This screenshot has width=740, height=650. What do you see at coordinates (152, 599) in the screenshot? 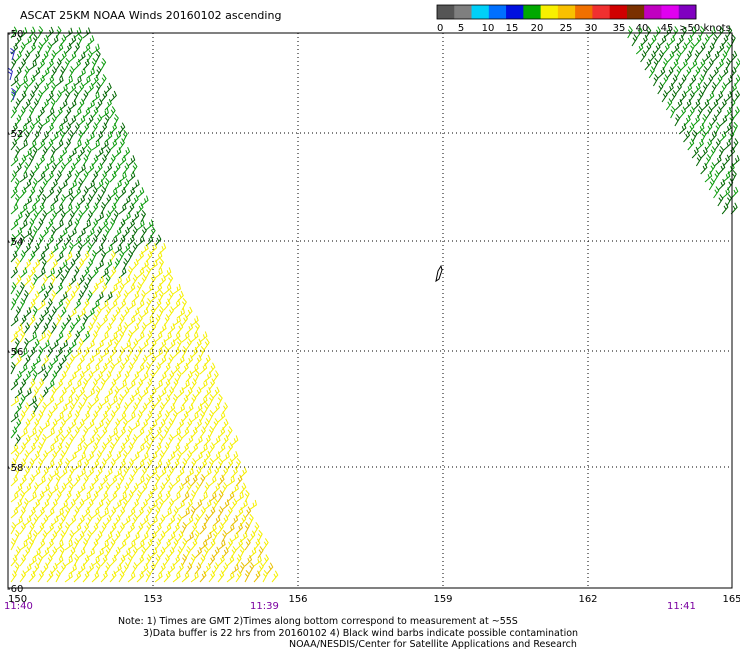
I see `lon-tick-label: 153` at bounding box center [152, 599].